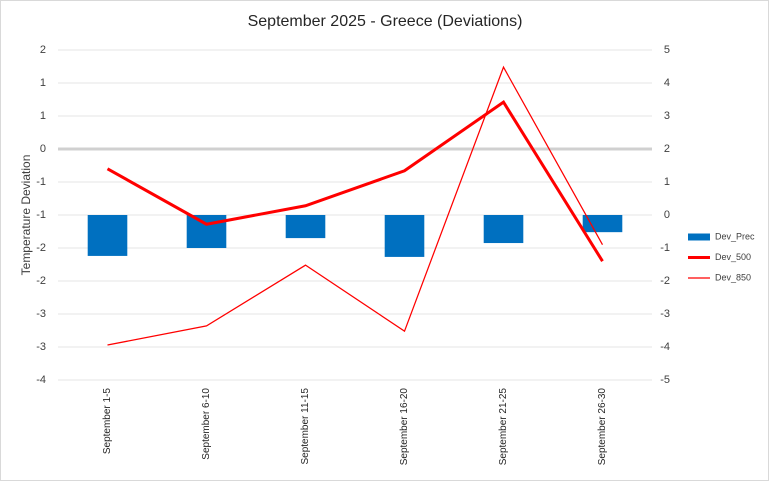 This screenshot has width=769, height=481. I want to click on y2-tick-label: 0, so click(667, 215).